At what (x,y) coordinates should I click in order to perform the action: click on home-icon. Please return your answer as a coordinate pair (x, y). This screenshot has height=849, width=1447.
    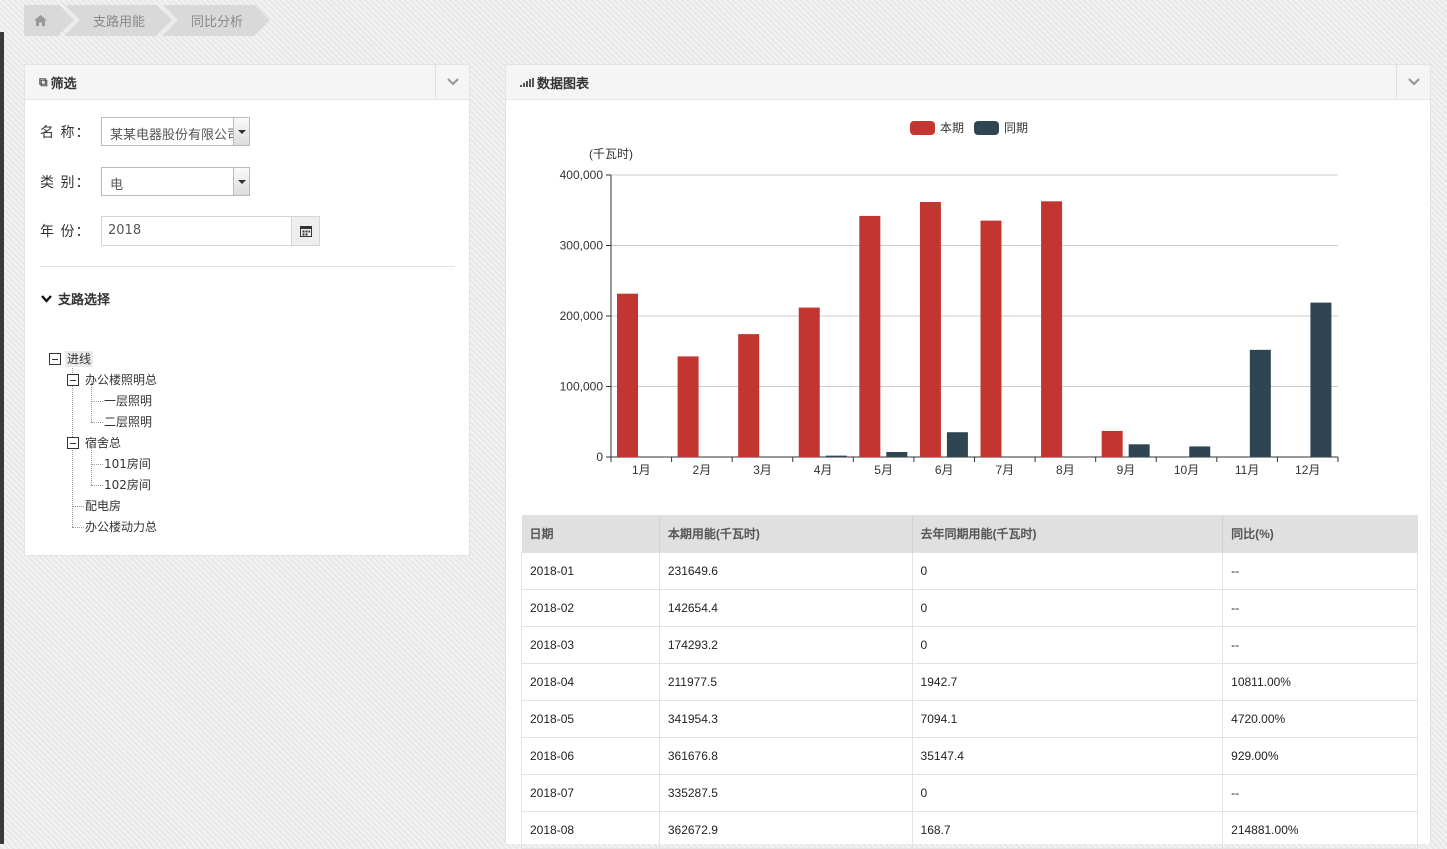
    Looking at the image, I should click on (40, 20).